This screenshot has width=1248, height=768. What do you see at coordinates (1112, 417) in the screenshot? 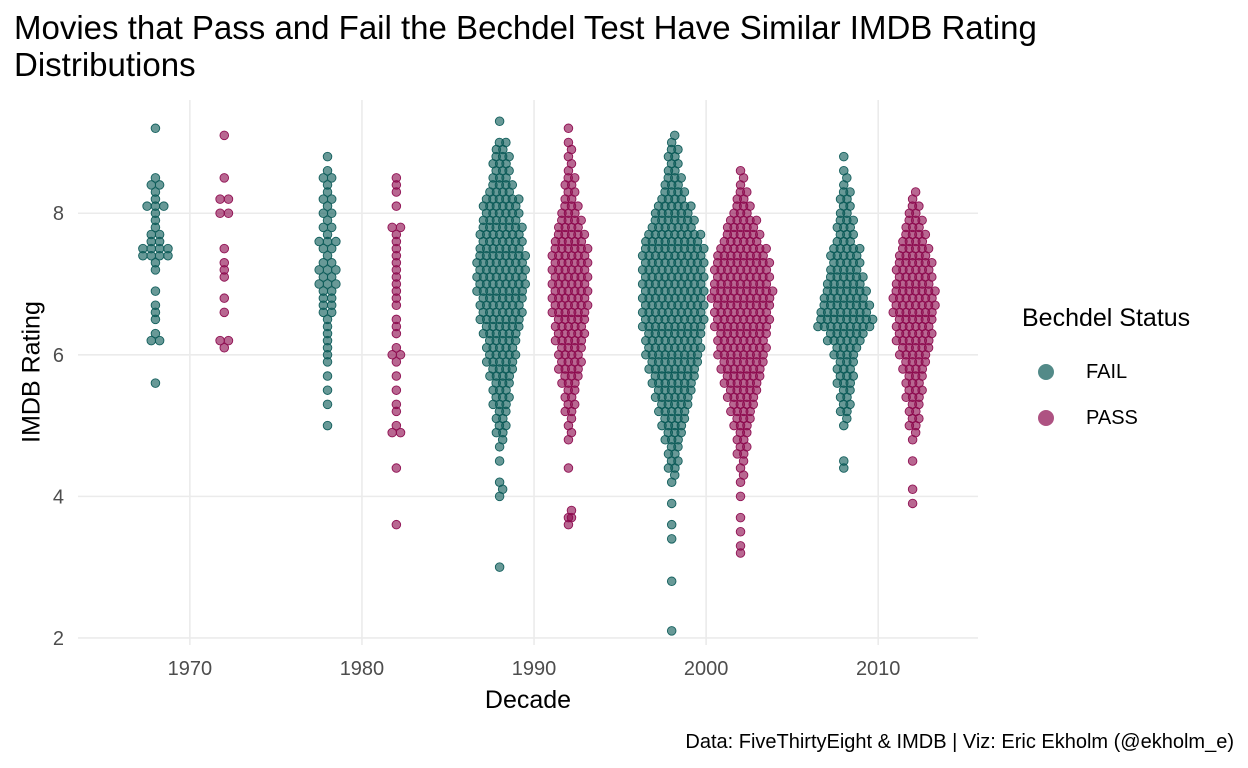
I see `legend-label-pass: PASS` at bounding box center [1112, 417].